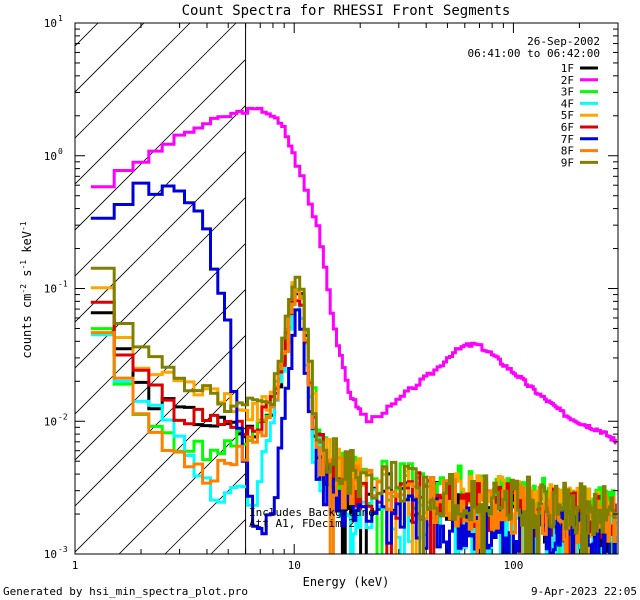  I want to click on y-tick-label-exp: 1, so click(60, 18).